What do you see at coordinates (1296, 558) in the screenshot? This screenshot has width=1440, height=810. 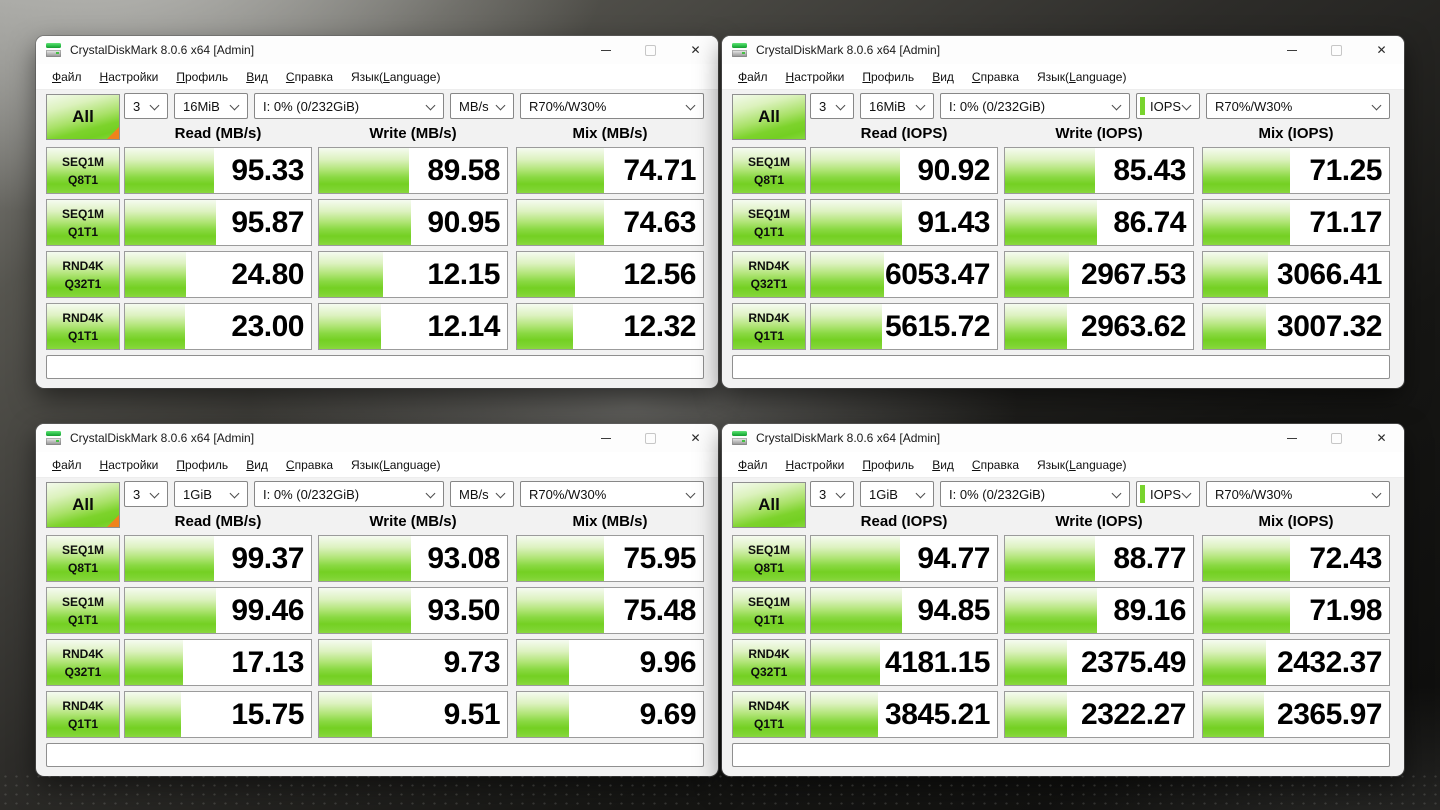 I see `mix-result-cell: 72.43` at bounding box center [1296, 558].